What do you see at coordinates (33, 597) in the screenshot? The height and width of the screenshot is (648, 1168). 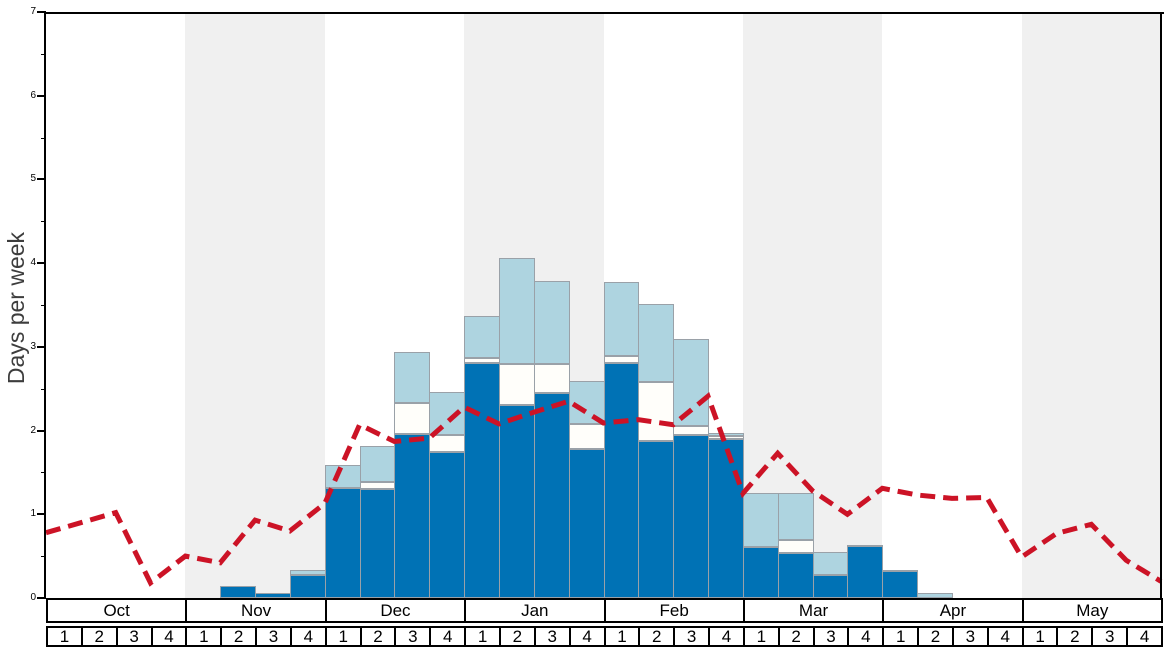 I see `y-tick-label-0: 0` at bounding box center [33, 597].